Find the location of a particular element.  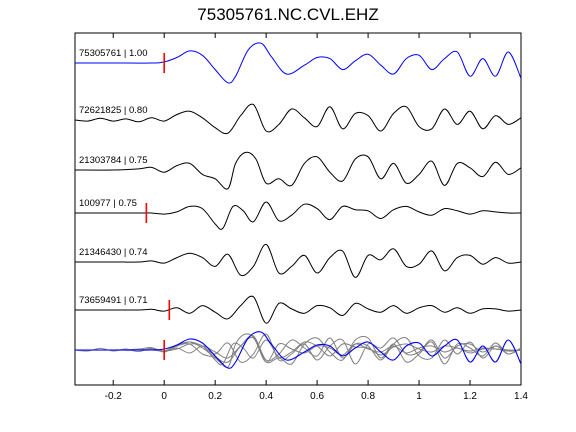

x-tick-label-8: 1.4 is located at coordinates (521, 396).